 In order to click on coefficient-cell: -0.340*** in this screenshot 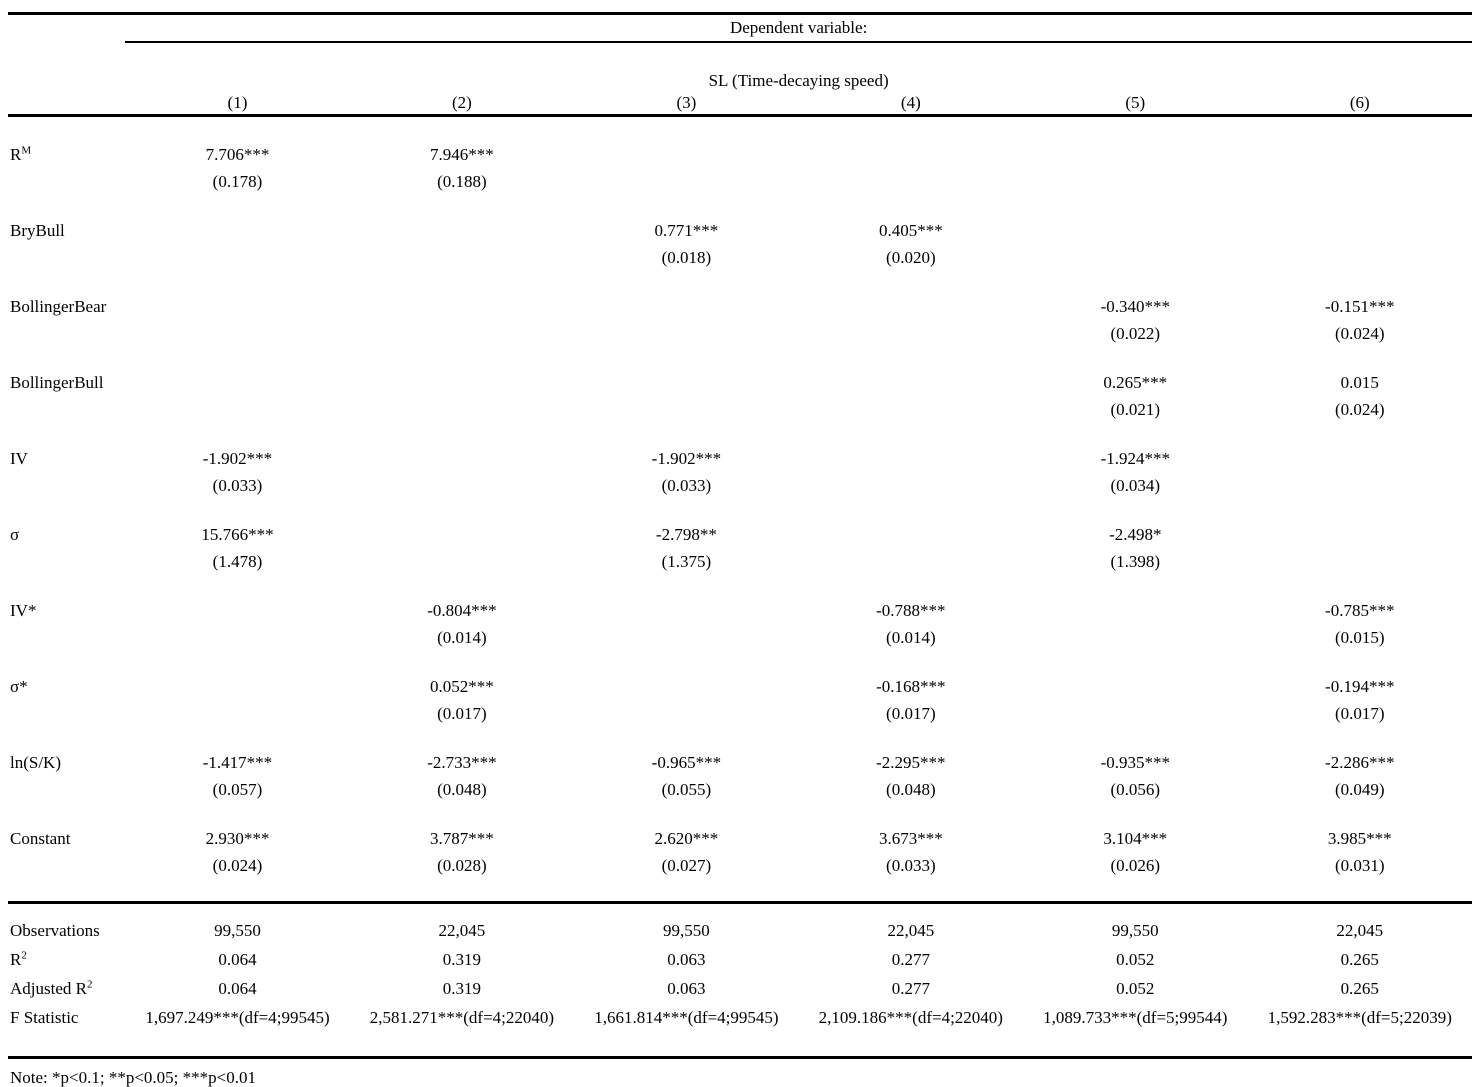, I will do `click(1135, 306)`.